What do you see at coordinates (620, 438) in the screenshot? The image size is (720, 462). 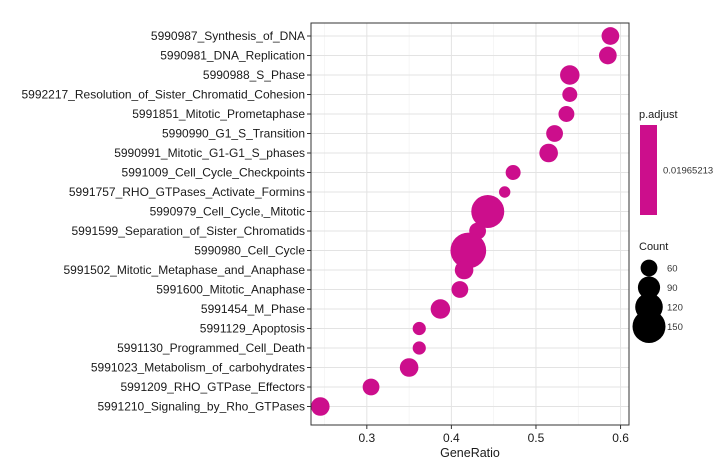 I see `x-tick-label: 0.6` at bounding box center [620, 438].